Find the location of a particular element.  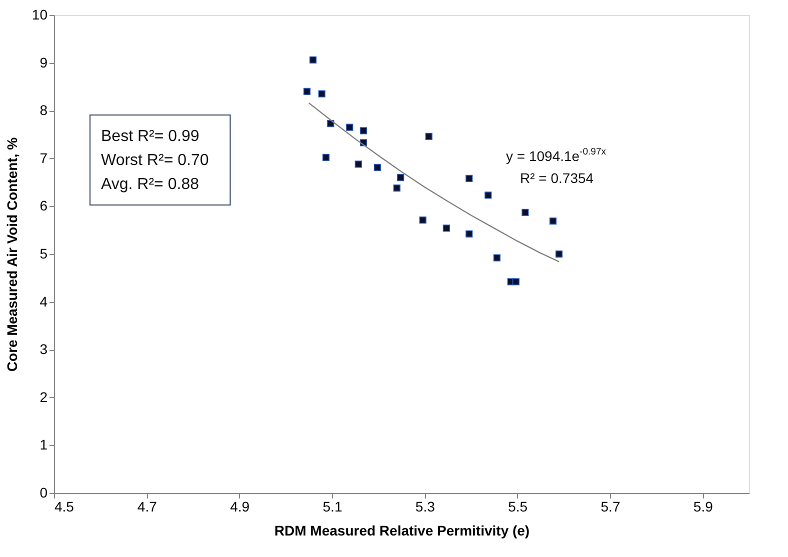

y-tick-label: 3 is located at coordinates (44, 349).